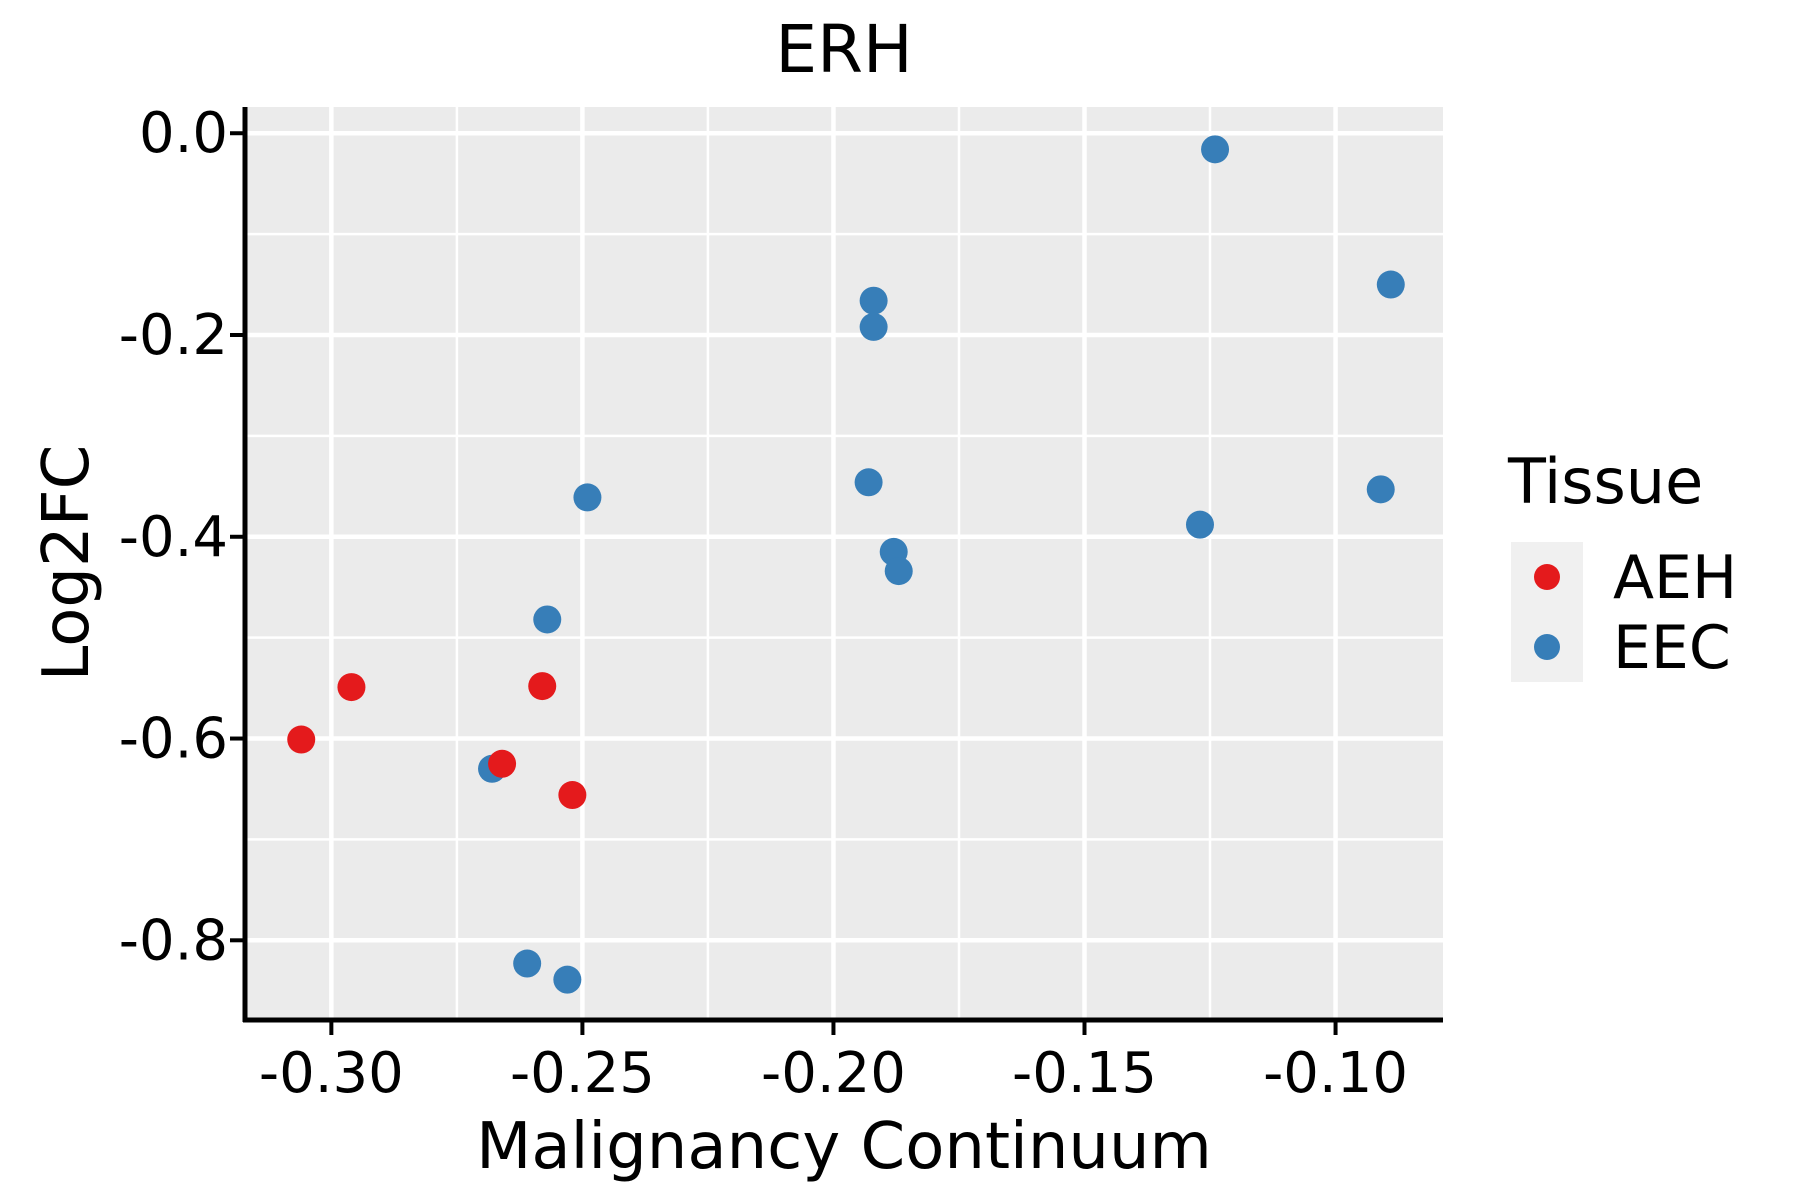 The width and height of the screenshot is (1800, 1200). I want to click on x-tick-label: -0.10, so click(1335, 1073).